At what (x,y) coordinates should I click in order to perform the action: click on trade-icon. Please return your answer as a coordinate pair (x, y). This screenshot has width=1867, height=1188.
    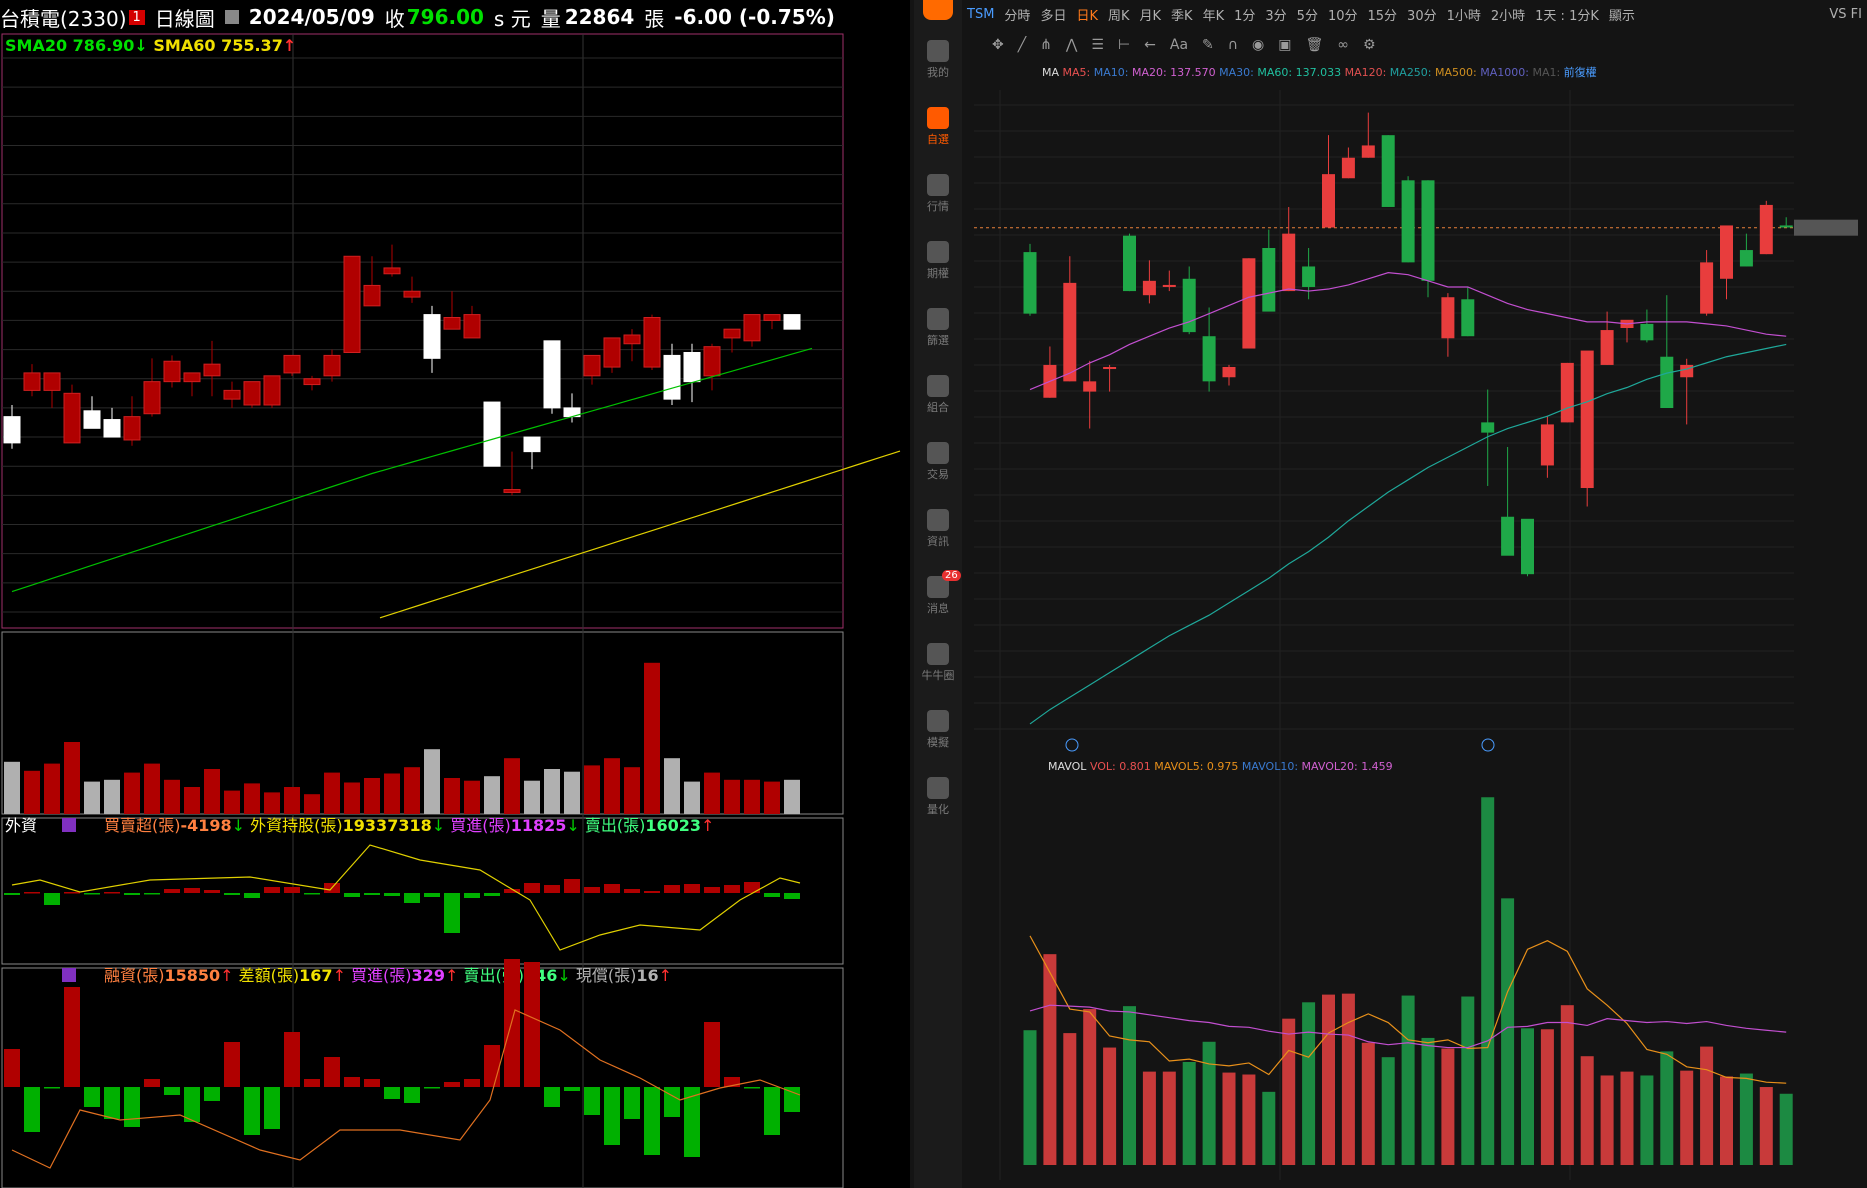
    Looking at the image, I should click on (938, 453).